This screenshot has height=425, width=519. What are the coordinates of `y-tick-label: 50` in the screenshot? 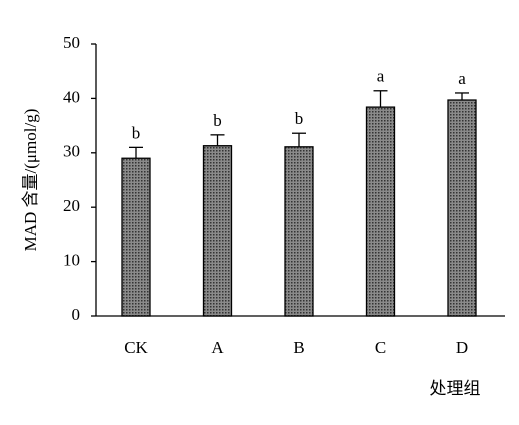 It's located at (71, 42).